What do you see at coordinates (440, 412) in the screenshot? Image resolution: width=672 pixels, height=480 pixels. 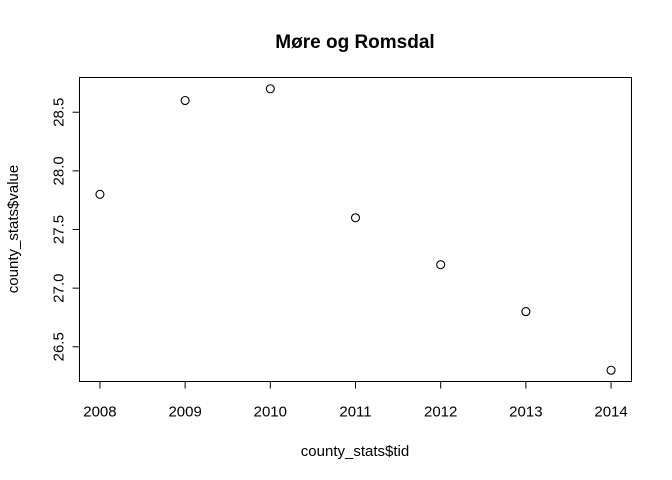 I see `x-tick-label: 2012` at bounding box center [440, 412].